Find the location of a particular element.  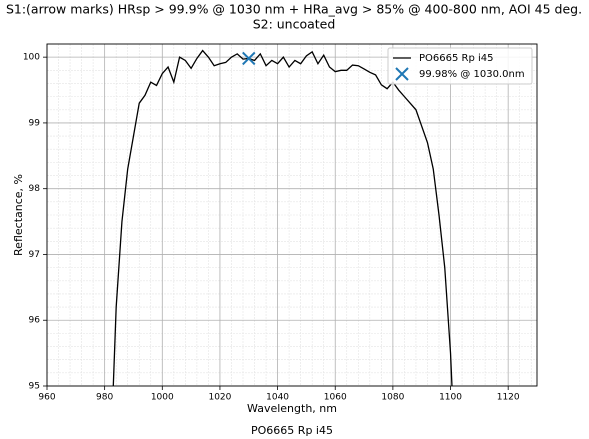

legend-box is located at coordinates (460, 66).